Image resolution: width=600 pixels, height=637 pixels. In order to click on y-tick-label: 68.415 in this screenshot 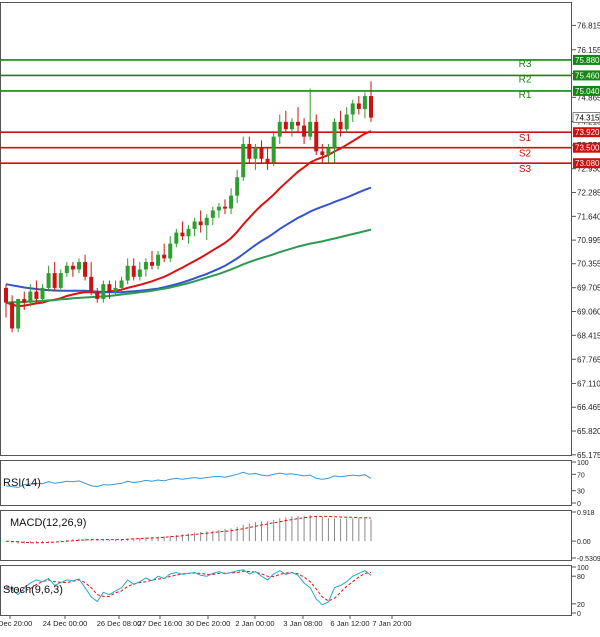, I will do `click(588, 335)`.